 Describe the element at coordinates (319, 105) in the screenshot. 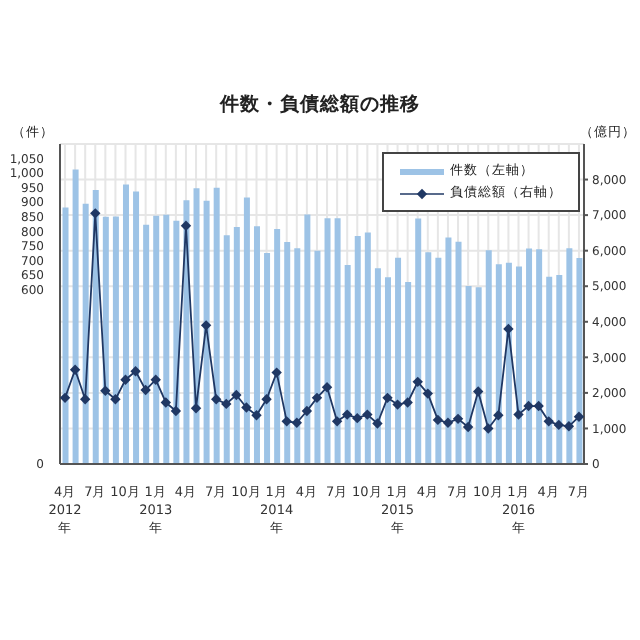

I see `chart-title: 件数・負債総額の推移` at that location.